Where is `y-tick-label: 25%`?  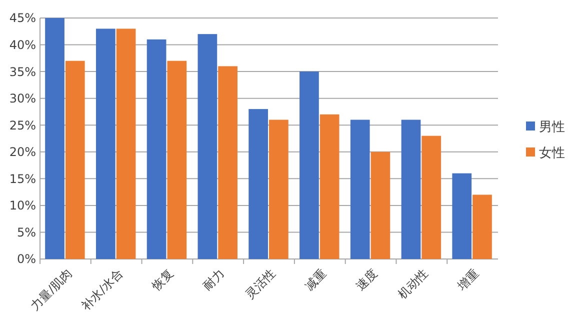
y-tick-label: 25% is located at coordinates (22, 125).